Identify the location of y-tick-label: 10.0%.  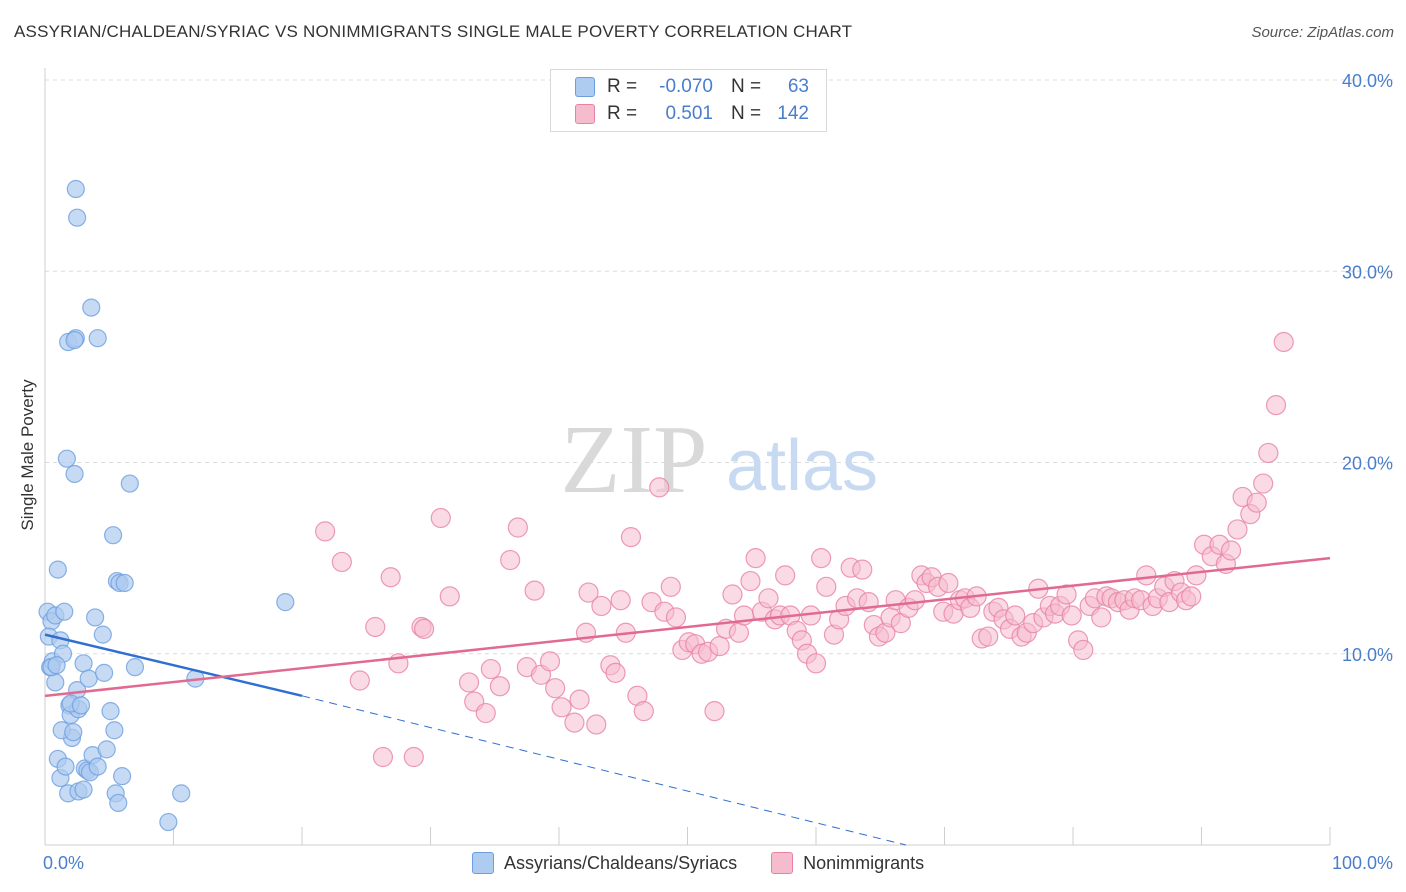
(1367, 655).